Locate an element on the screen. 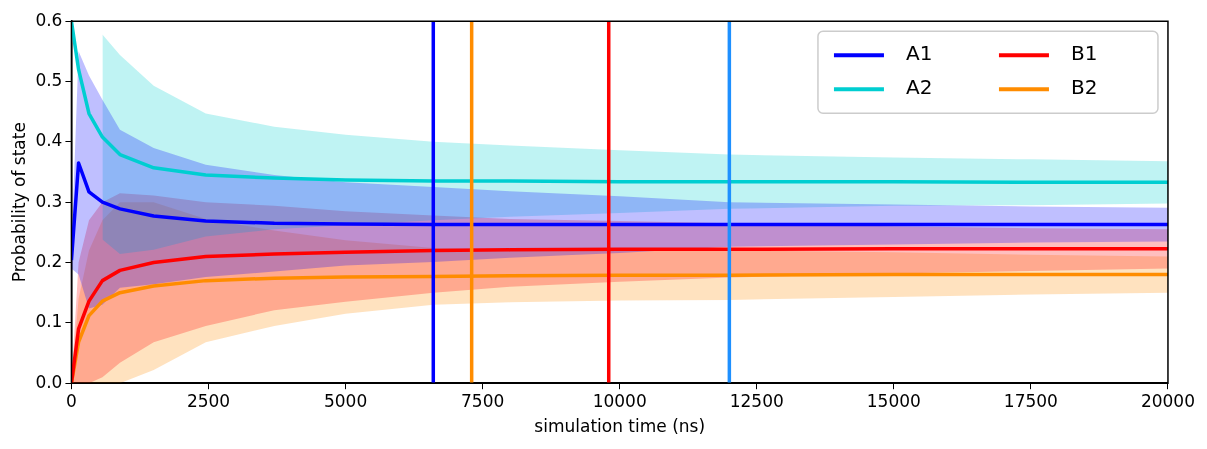 This screenshot has width=1207, height=449. x-tick-label: 10000 is located at coordinates (619, 400).